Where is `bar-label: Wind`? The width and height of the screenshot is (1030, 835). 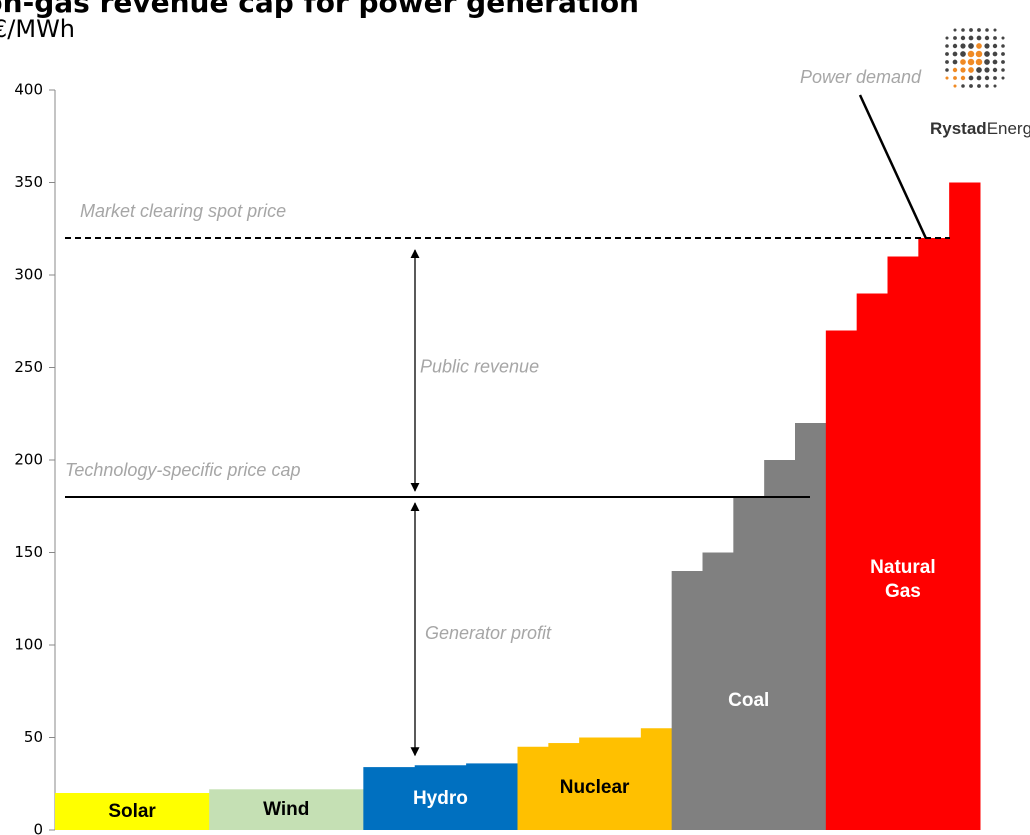
bar-label: Wind is located at coordinates (286, 809).